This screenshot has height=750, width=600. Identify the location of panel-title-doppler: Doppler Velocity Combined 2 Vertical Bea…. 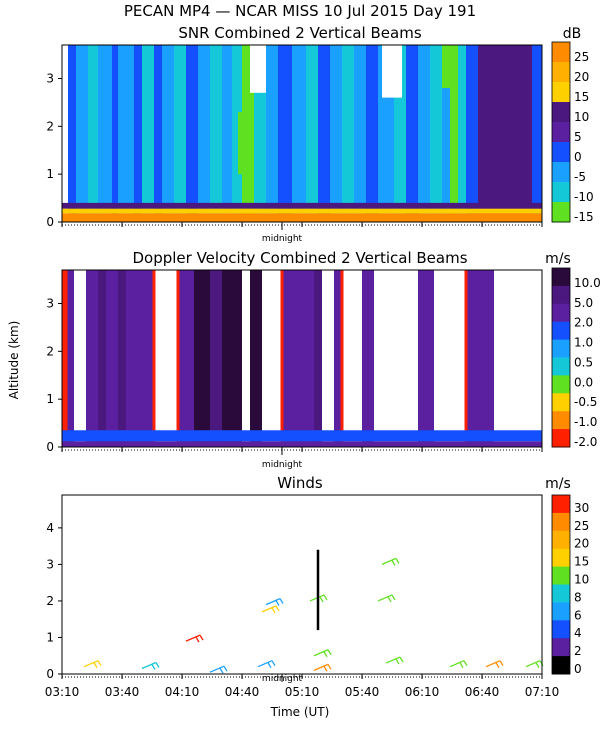
(299, 258).